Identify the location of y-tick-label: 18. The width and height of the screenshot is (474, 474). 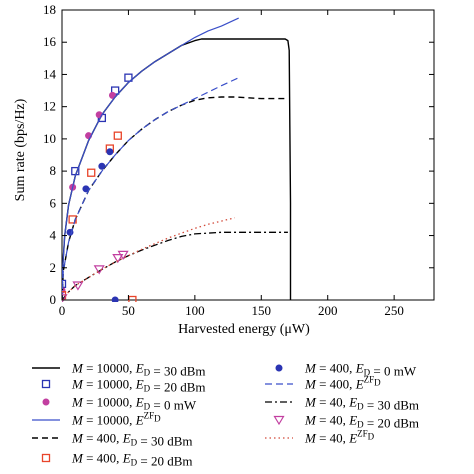
(49, 9).